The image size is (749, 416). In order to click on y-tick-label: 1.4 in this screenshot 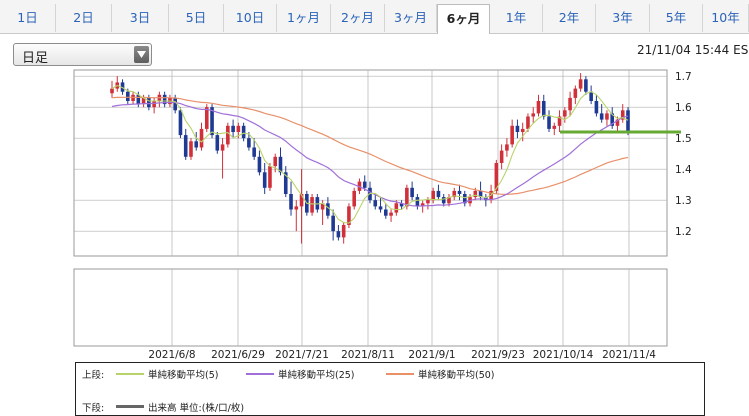, I will do `click(683, 170)`.